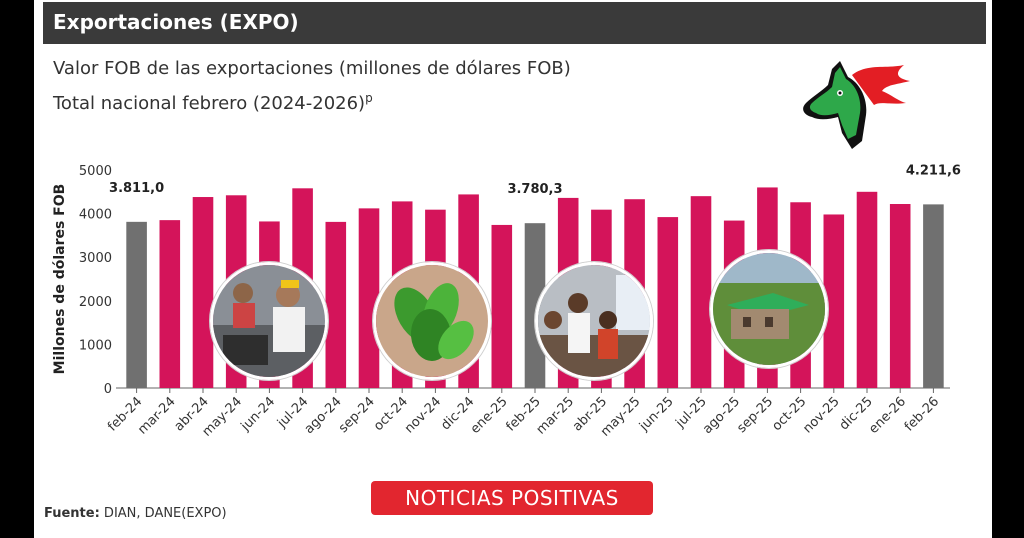 Image resolution: width=1024 pixels, height=538 pixels. Describe the element at coordinates (136, 188) in the screenshot. I see `data-label-feb-24: 3.811,0` at that location.